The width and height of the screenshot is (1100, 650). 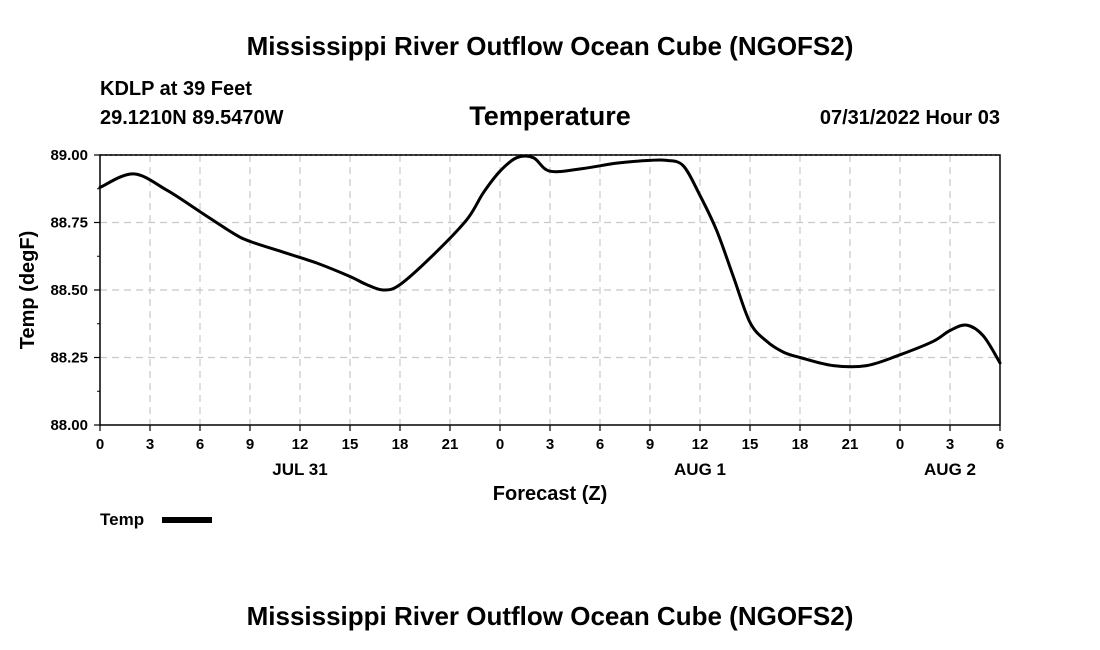 What do you see at coordinates (122, 519) in the screenshot?
I see `legend-label-temp: Temp` at bounding box center [122, 519].